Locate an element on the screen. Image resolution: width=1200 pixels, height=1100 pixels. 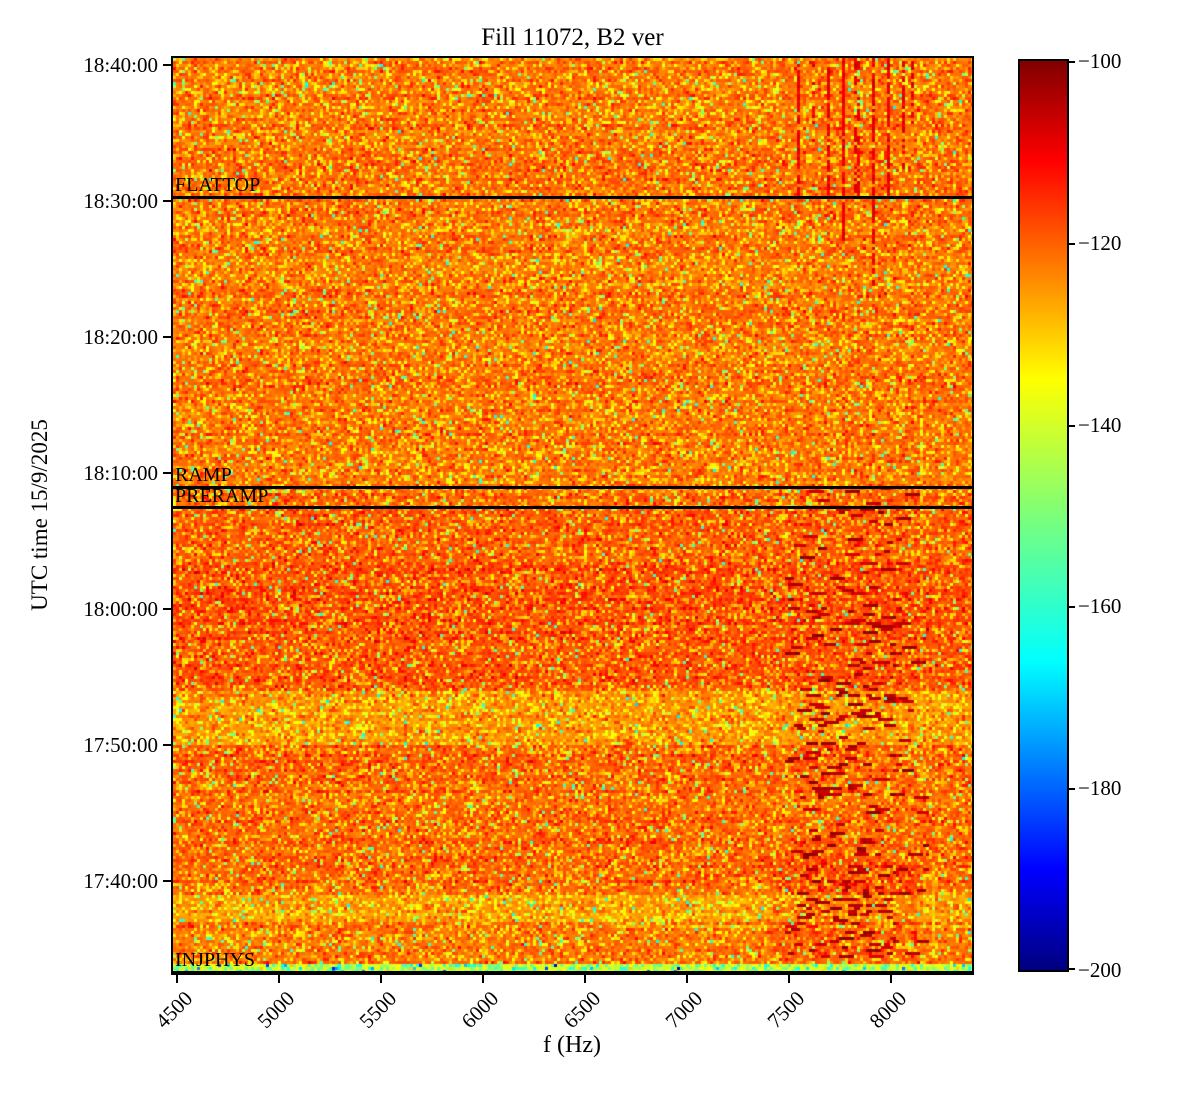
y-axis-label: UTC time 15/9/2025 is located at coordinates (39, 515).